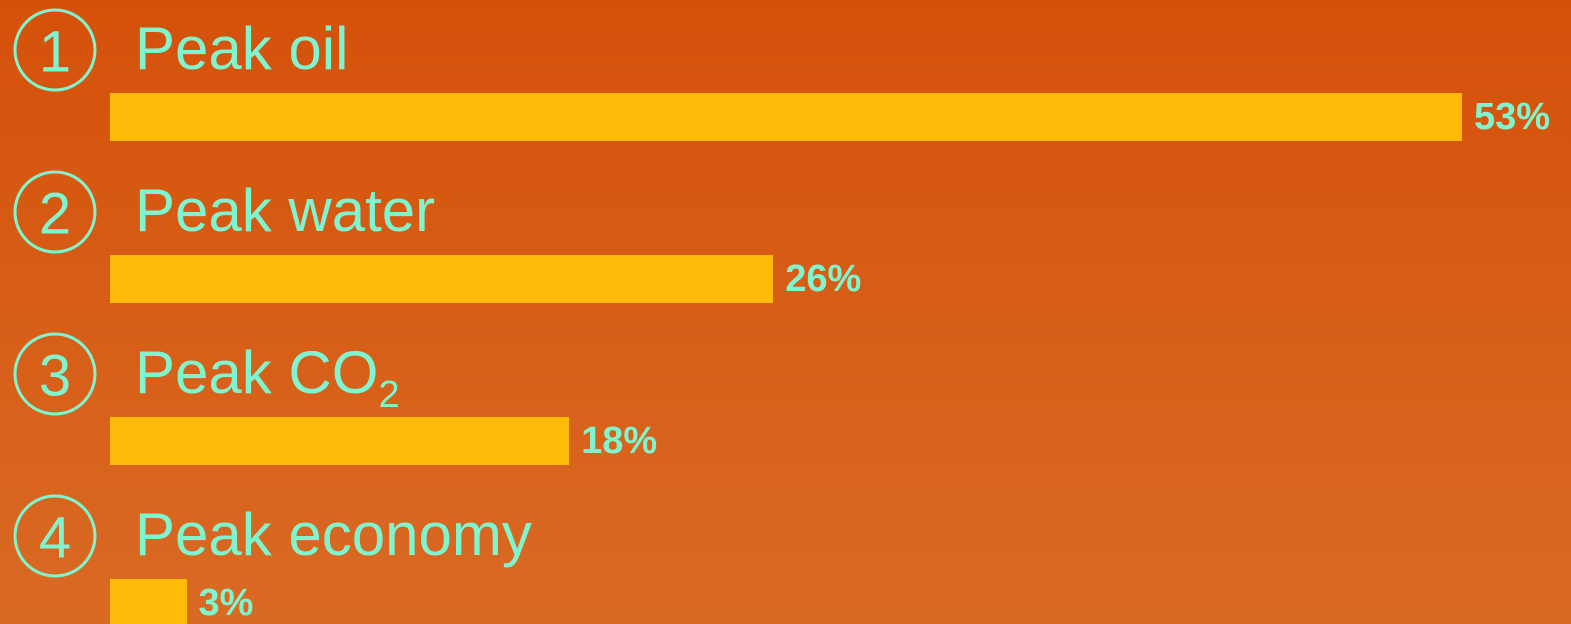 Image resolution: width=1571 pixels, height=624 pixels. I want to click on bar-value-label: 53%, so click(1512, 117).